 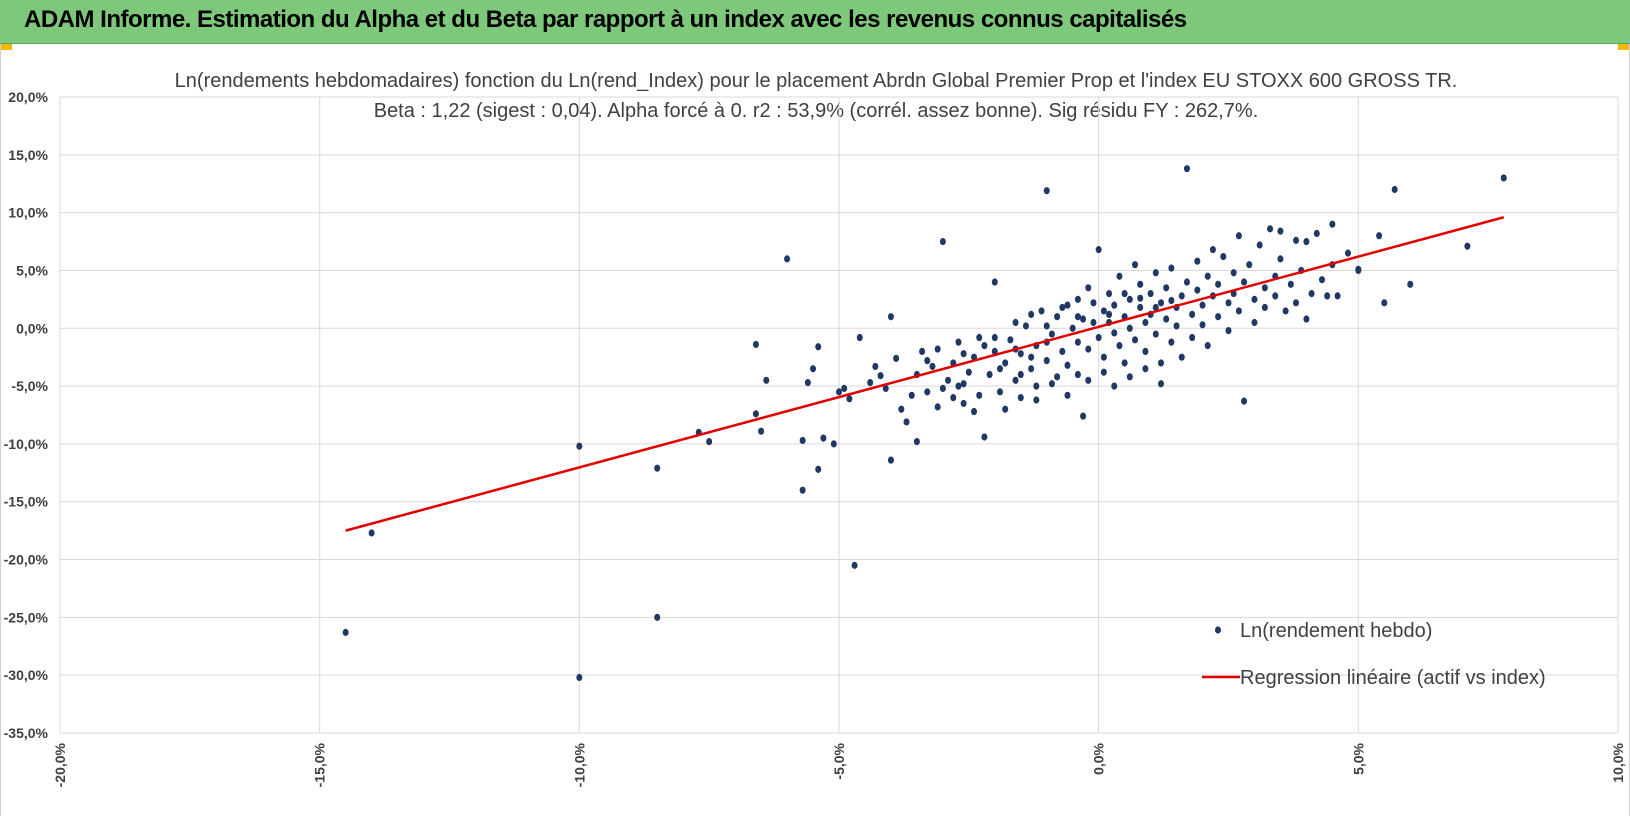 What do you see at coordinates (839, 764) in the screenshot?
I see `x-axis-ticks: -20,0% -15,0% -10,0% -5,0% 0,0% 5,0% 10,0%` at bounding box center [839, 764].